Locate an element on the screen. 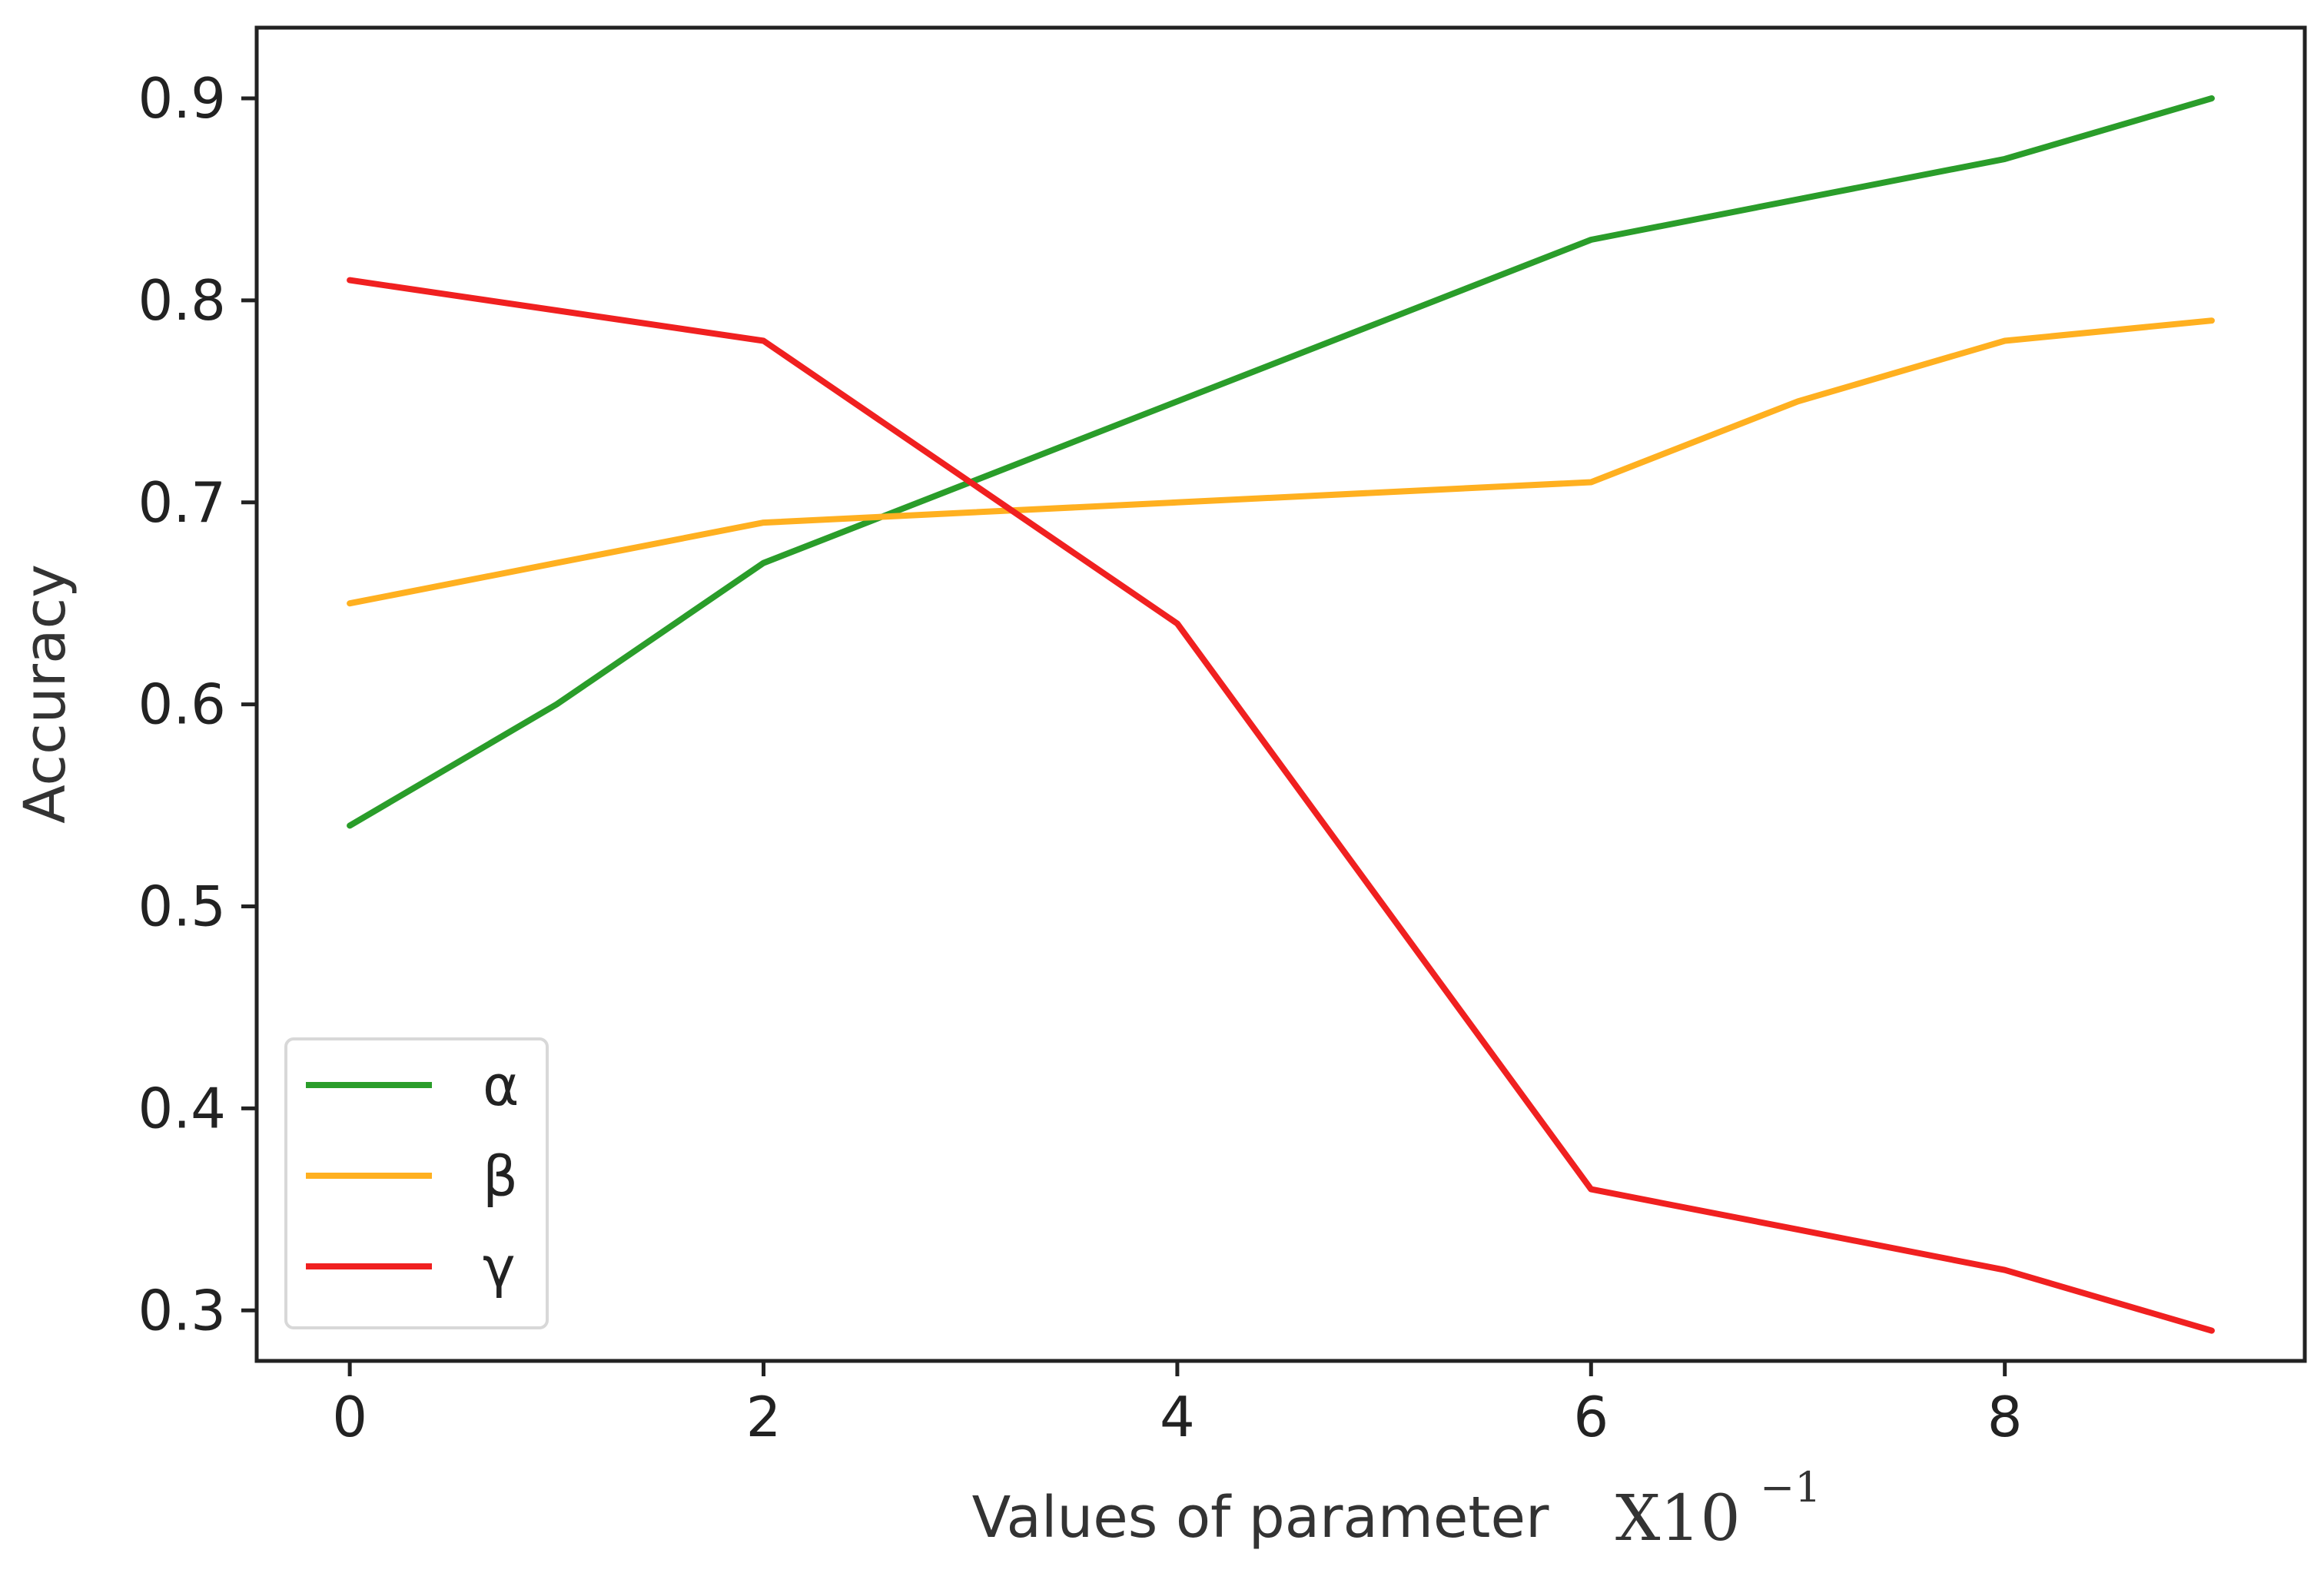  y-tick-label: 0.7 is located at coordinates (182, 502).